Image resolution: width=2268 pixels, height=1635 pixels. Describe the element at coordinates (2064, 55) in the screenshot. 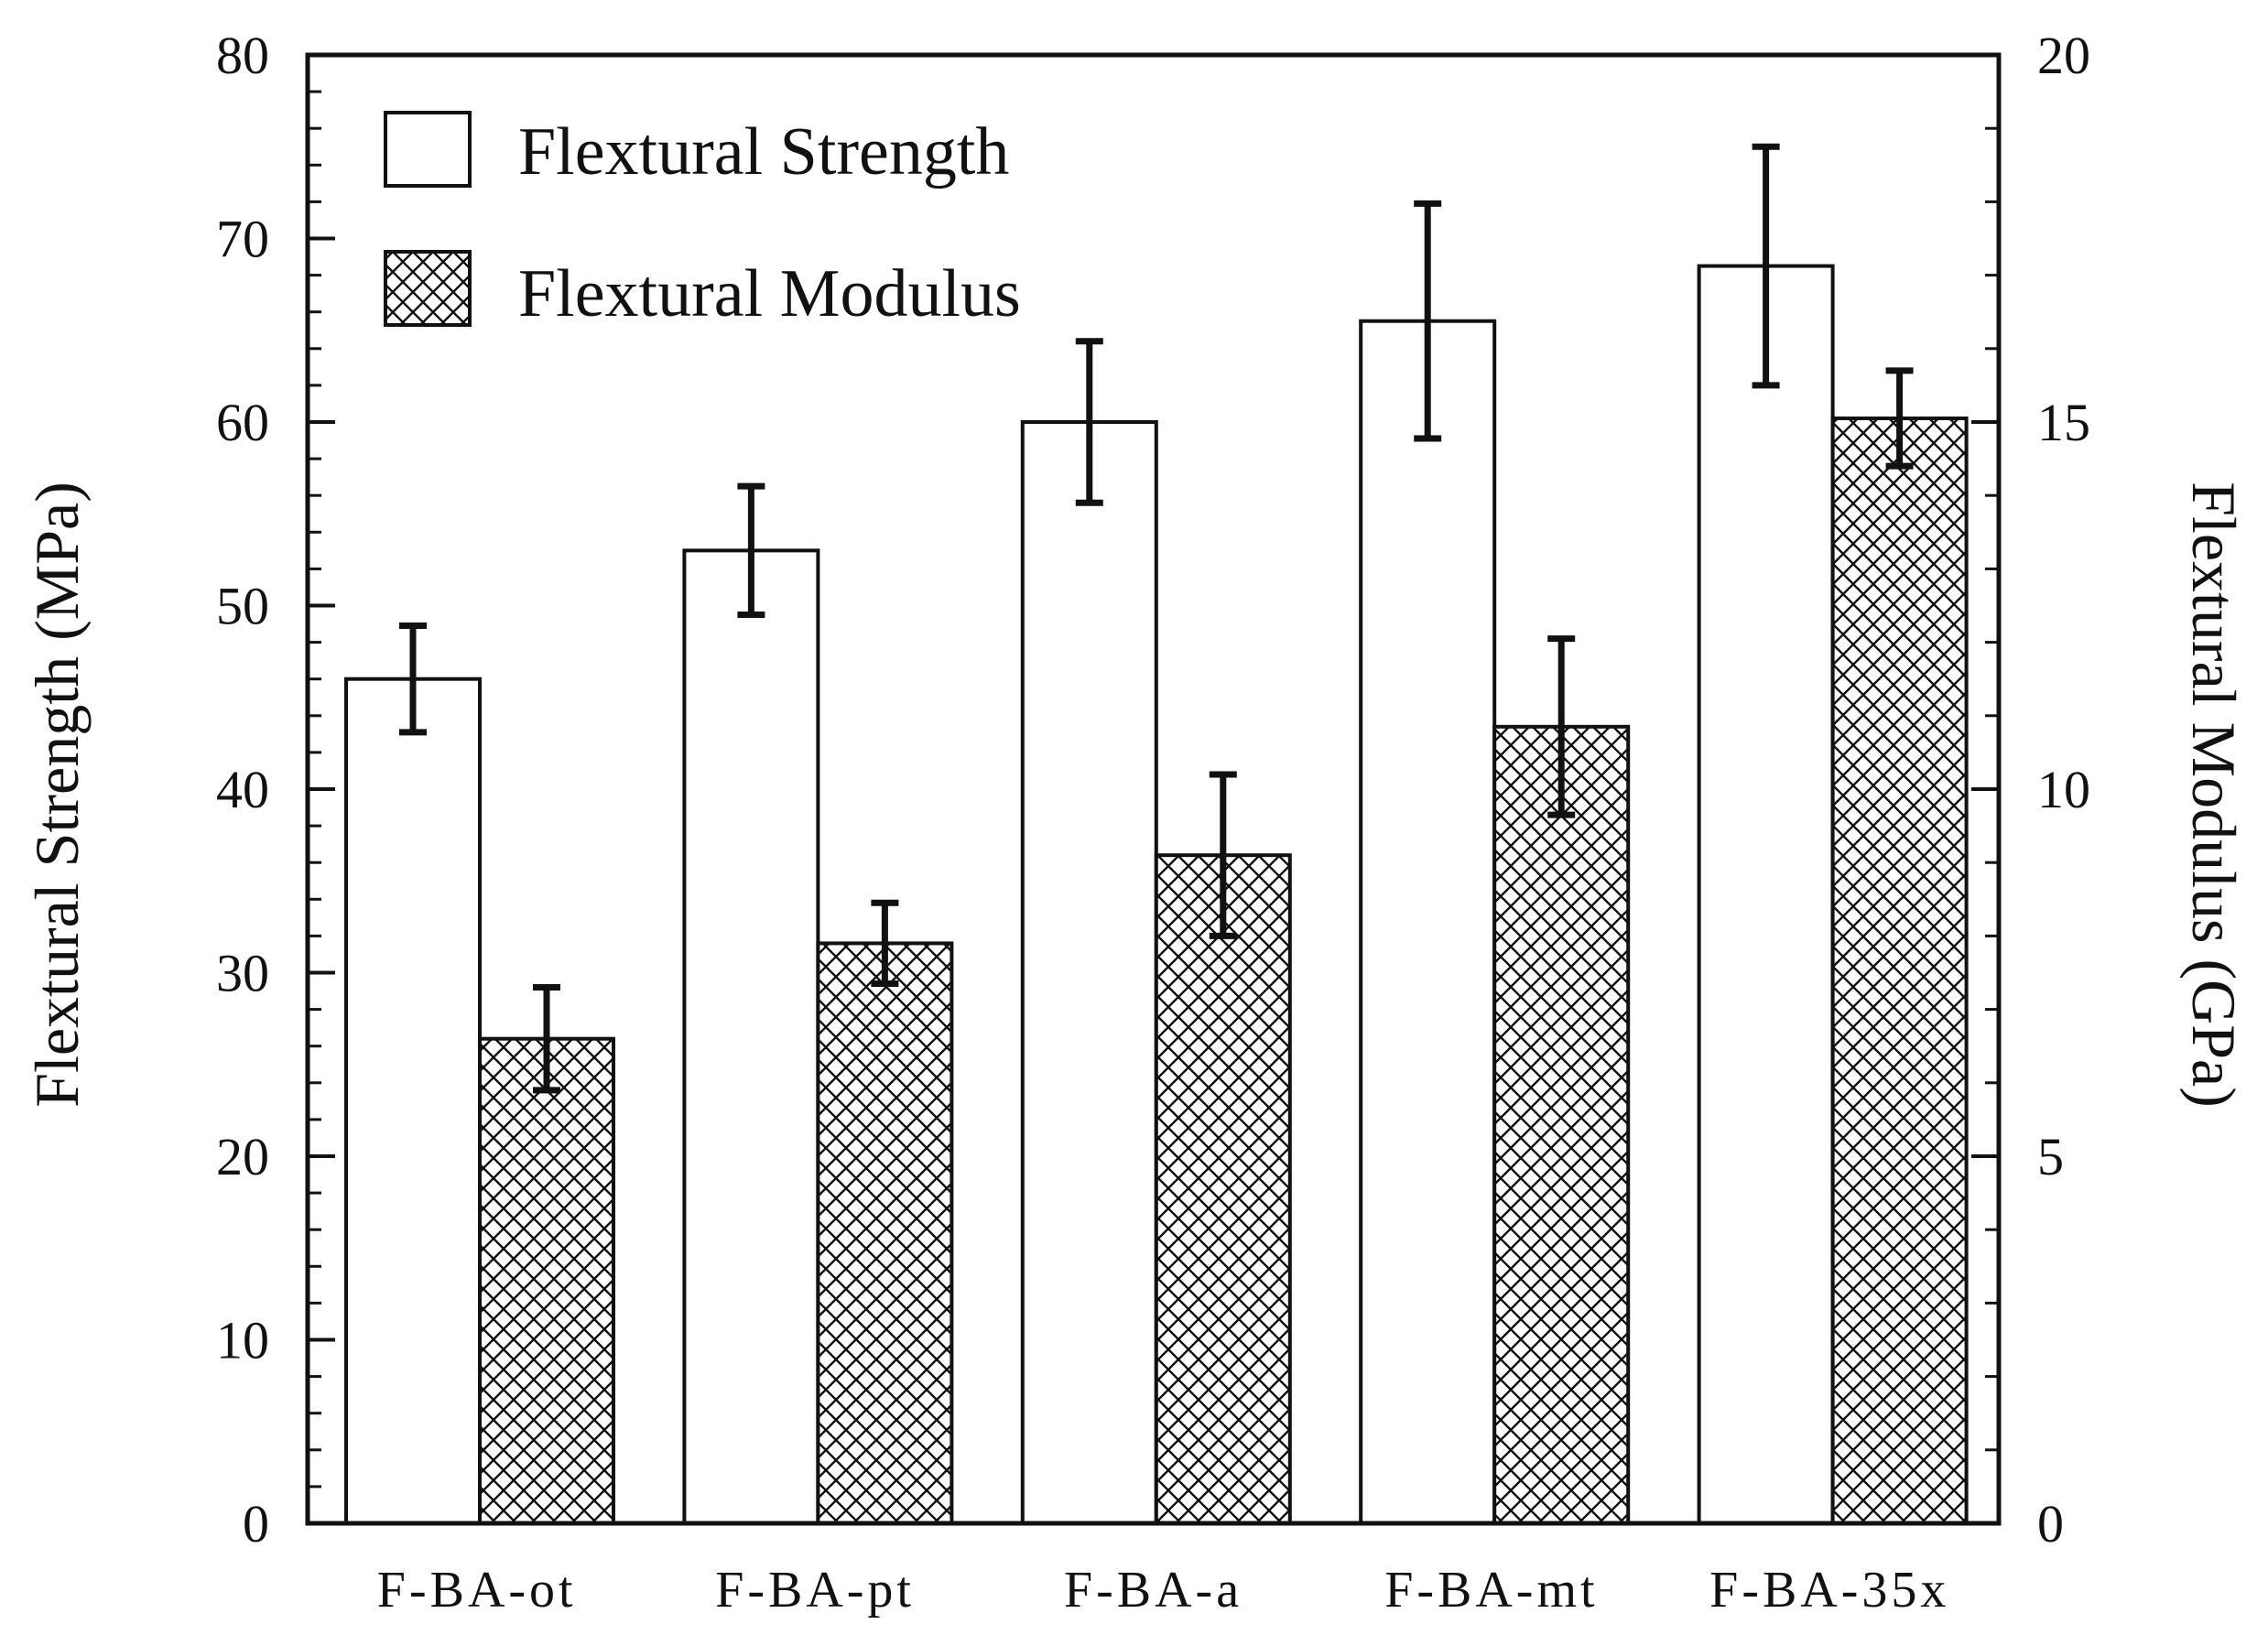

I see `y2-tick-label-4: 20` at that location.